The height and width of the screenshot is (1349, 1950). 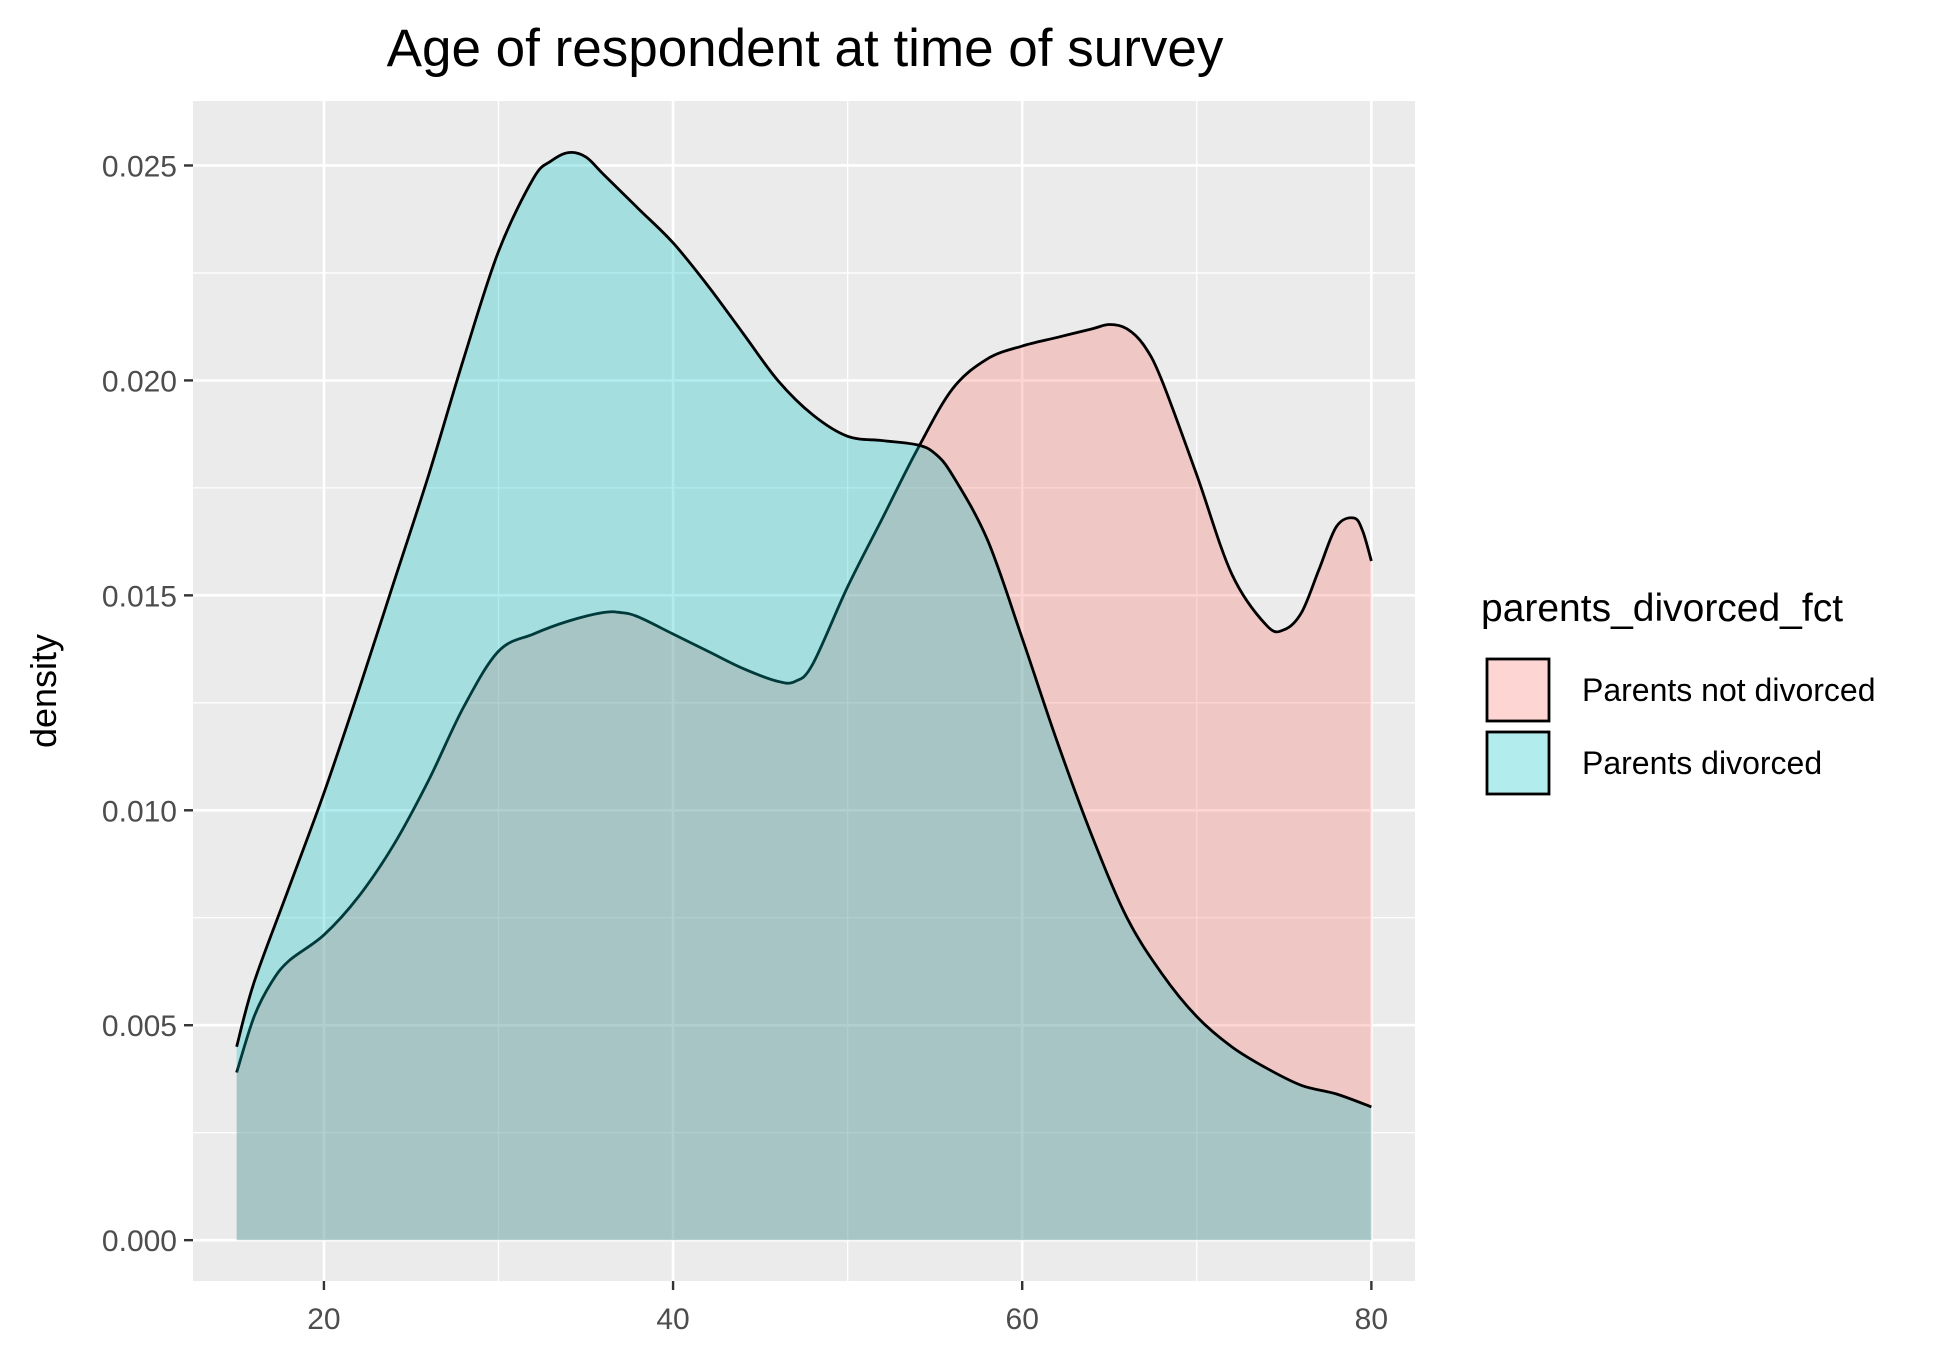 What do you see at coordinates (139, 1026) in the screenshot?
I see `y-tick-label: 0.005` at bounding box center [139, 1026].